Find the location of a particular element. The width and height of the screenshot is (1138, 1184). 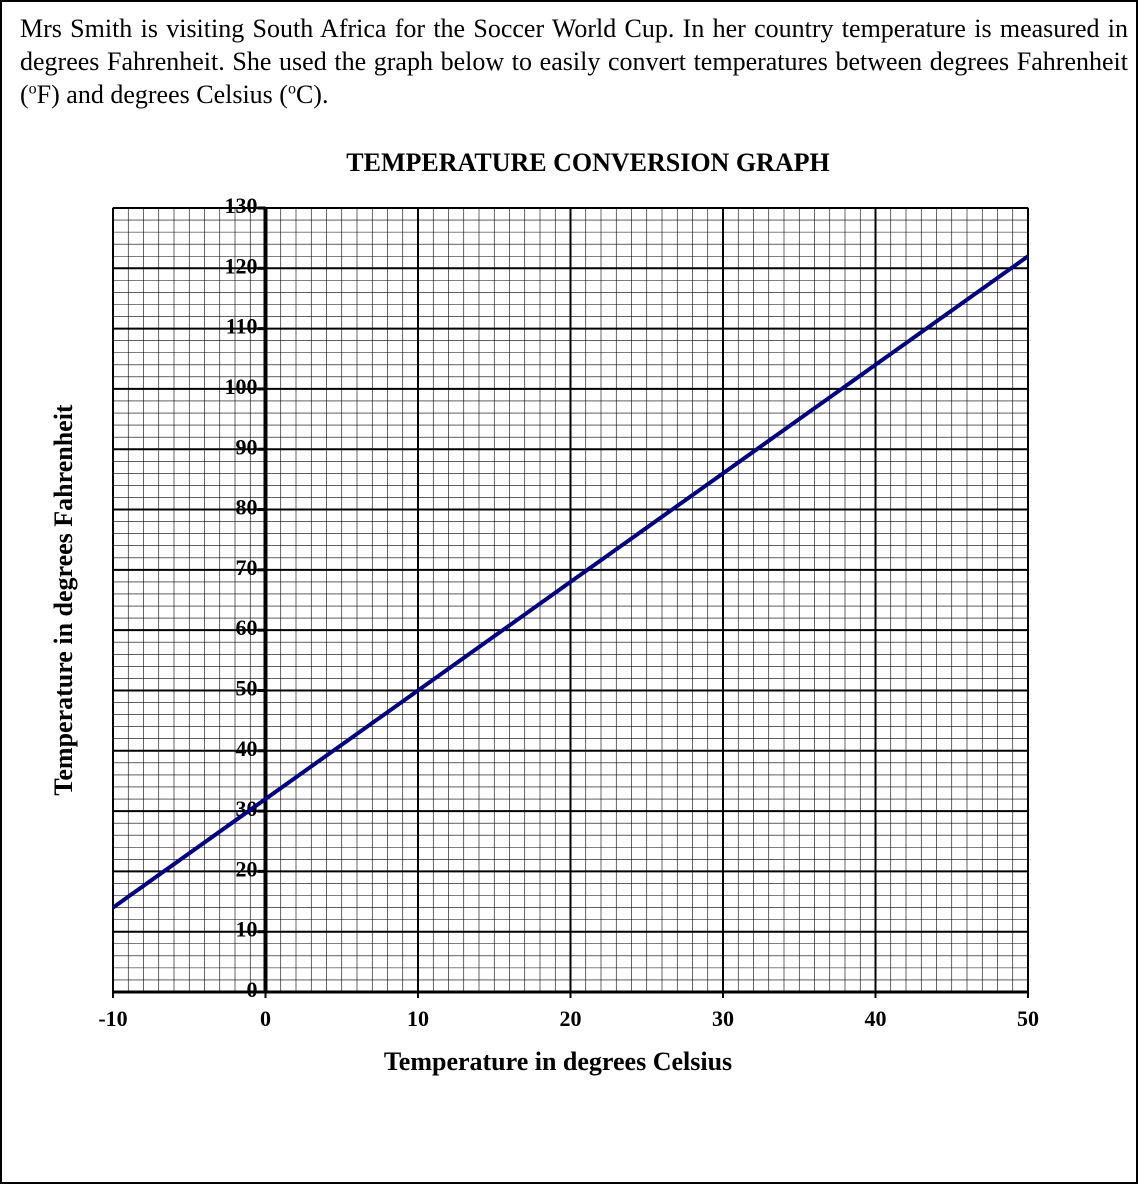

y-axis-label: Temperature in degrees Fahrenheit is located at coordinates (63, 600).